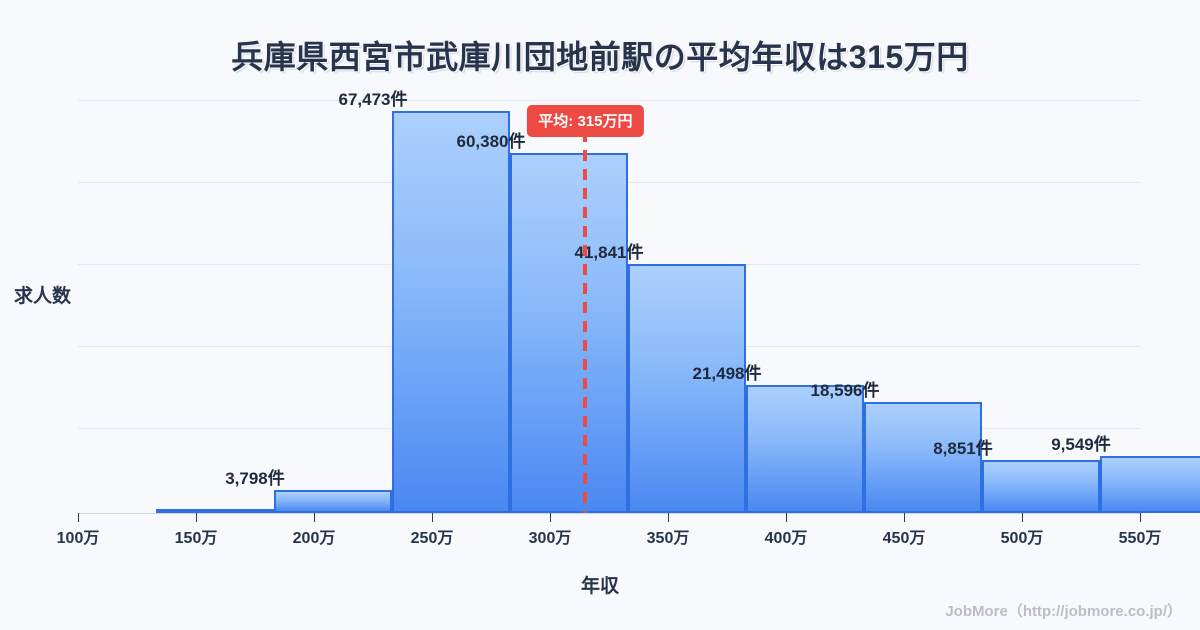 This screenshot has height=630, width=1200. I want to click on x-axis-tick-label: 500万, so click(1022, 538).